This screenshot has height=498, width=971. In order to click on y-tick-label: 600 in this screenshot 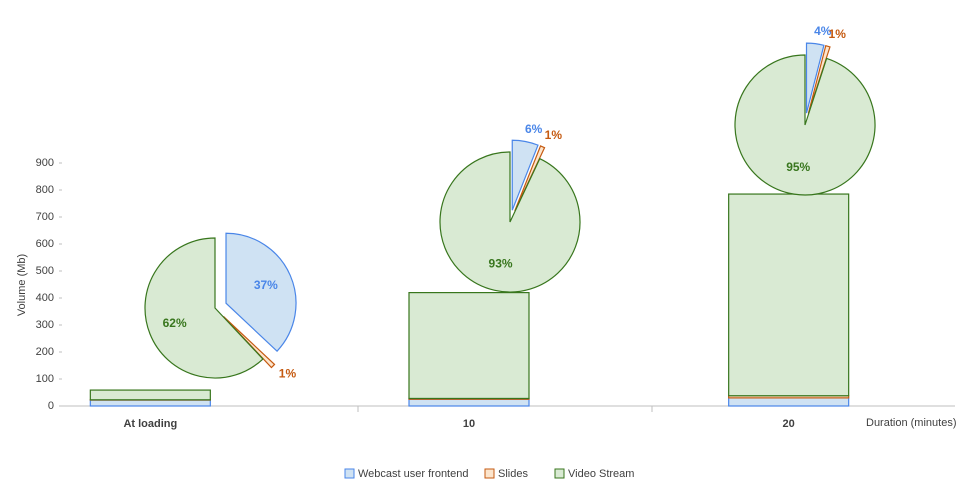, I will do `click(45, 244)`.